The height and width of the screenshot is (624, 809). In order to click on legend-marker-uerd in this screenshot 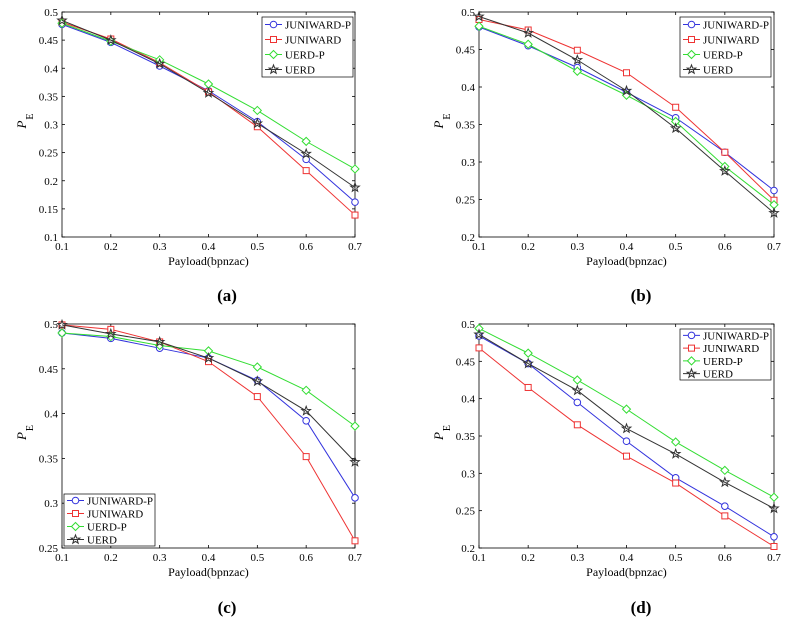, I will do `click(273, 69)`.